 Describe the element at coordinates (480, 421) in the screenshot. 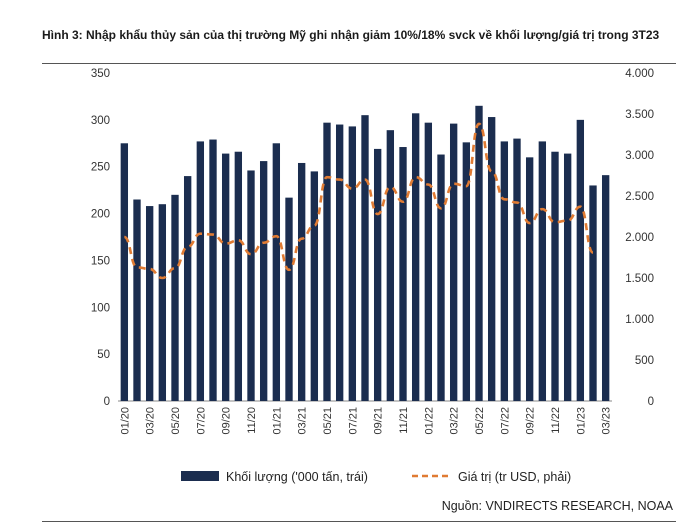

I see `x-tick-label: 05/22` at that location.